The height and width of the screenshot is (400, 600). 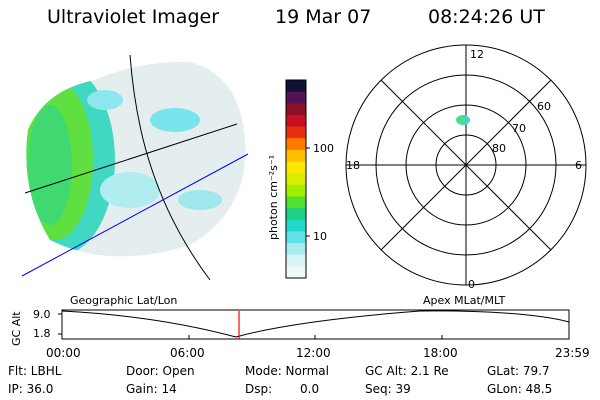 I want to click on status-dsp-label: Dsp:, so click(x=259, y=389).